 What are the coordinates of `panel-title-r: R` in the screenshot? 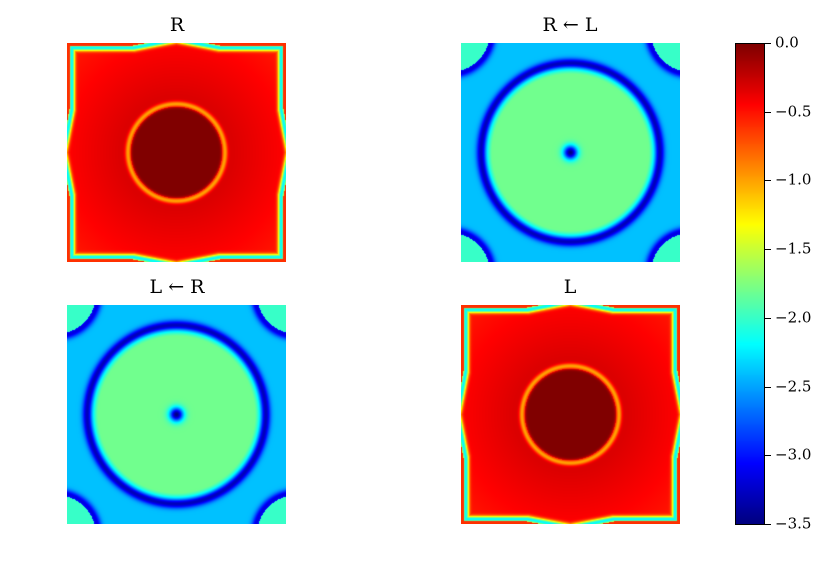 It's located at (177, 25).